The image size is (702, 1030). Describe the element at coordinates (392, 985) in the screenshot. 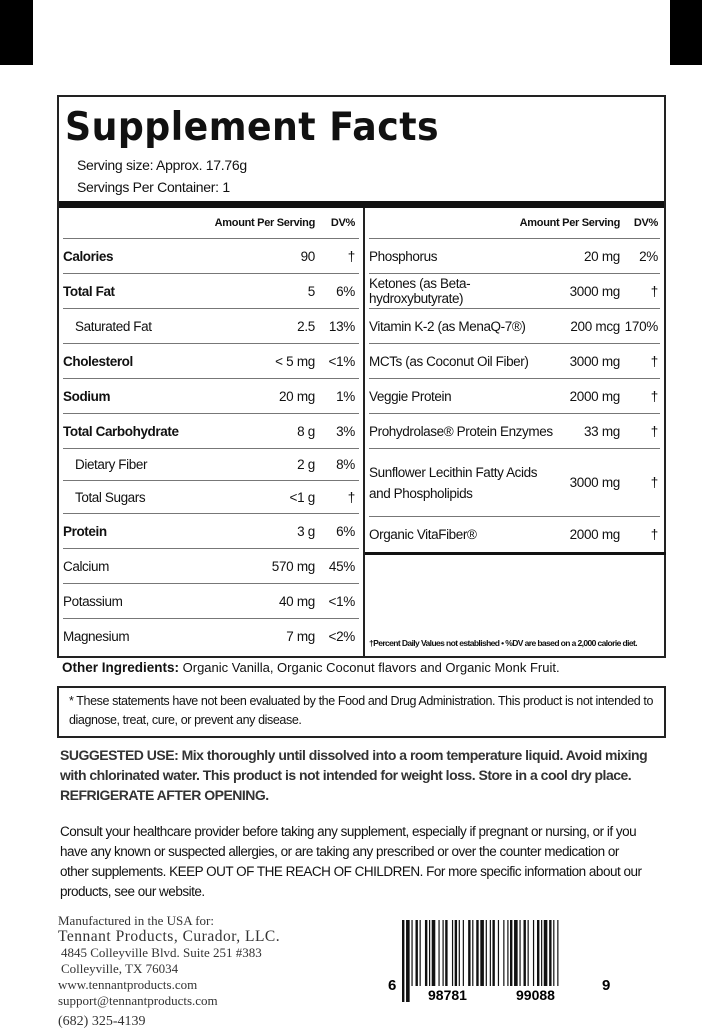

I see `barcode-digit-first: 6` at that location.